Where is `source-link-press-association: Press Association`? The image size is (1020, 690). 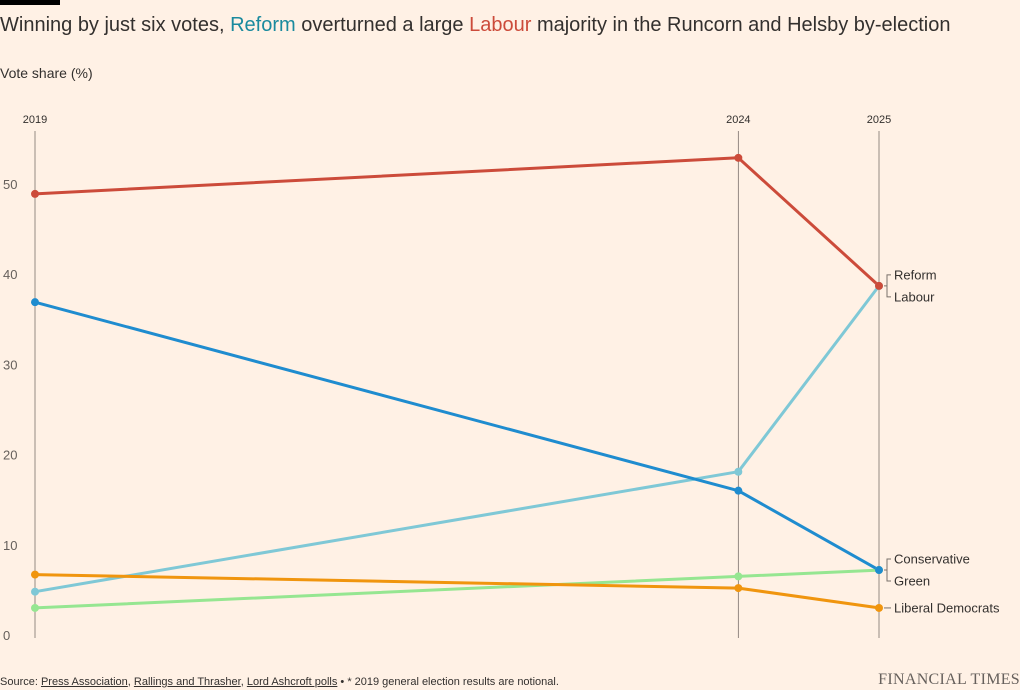
source-link-press-association: Press Association is located at coordinates (84, 682).